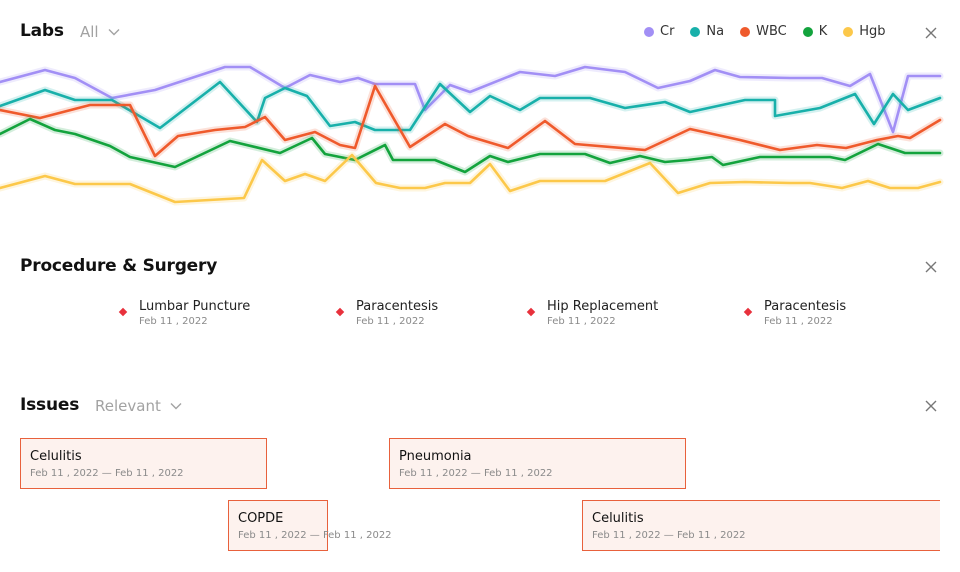 This screenshot has height=572, width=960. What do you see at coordinates (195, 306) in the screenshot?
I see `procedure-name: Lumbar Puncture` at bounding box center [195, 306].